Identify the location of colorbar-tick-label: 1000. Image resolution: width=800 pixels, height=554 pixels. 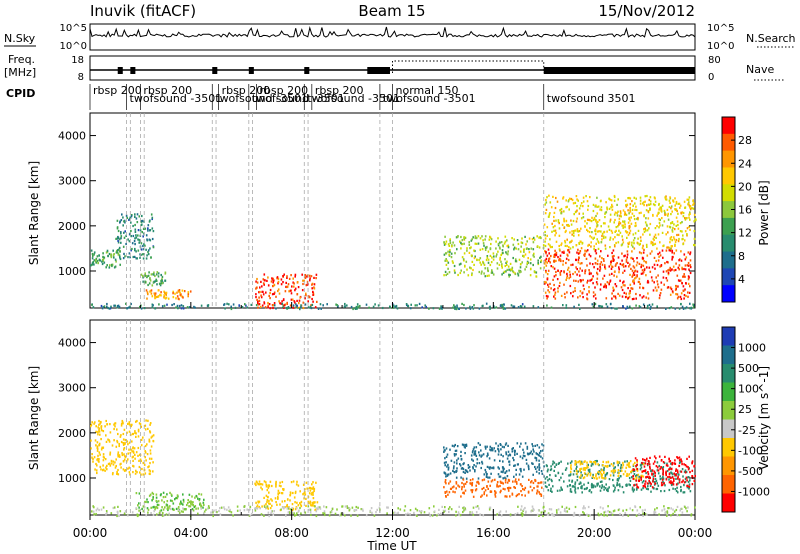
(752, 348).